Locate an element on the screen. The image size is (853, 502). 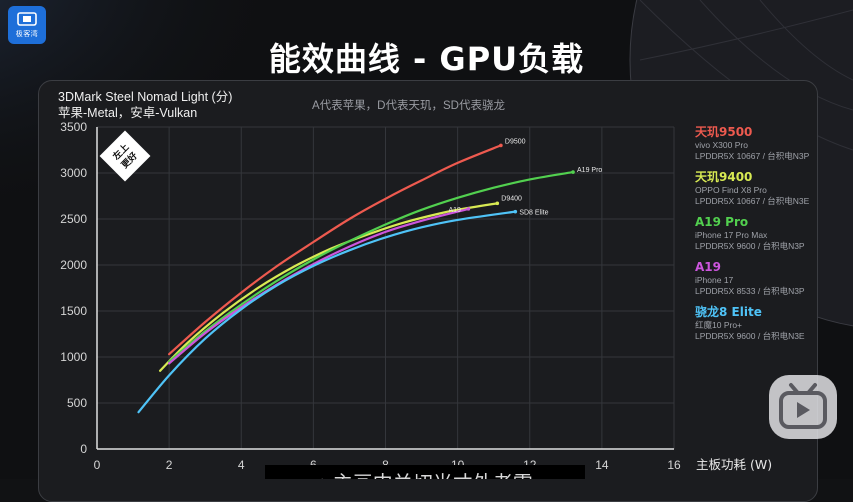
series-end-label: A19 is located at coordinates (454, 210).